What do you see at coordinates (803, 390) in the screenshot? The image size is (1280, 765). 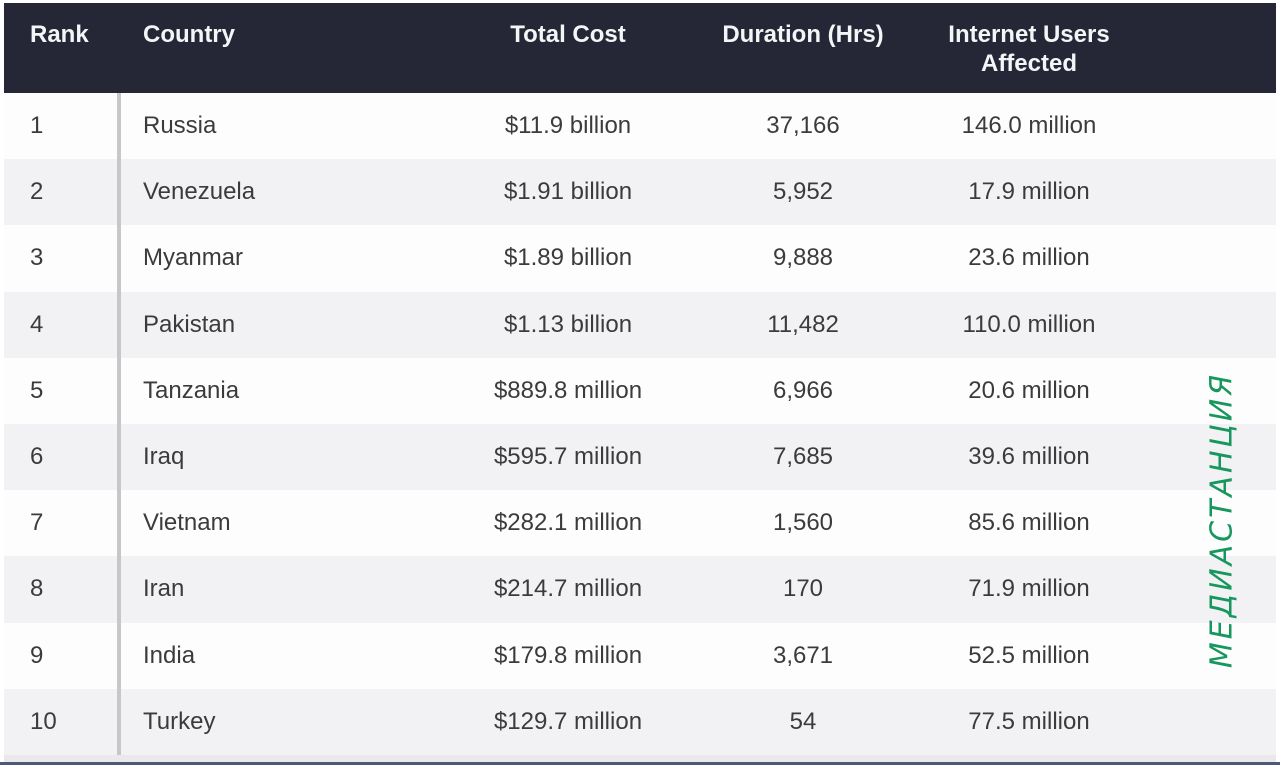 I see `cell-duration-hrs: 6,966` at bounding box center [803, 390].